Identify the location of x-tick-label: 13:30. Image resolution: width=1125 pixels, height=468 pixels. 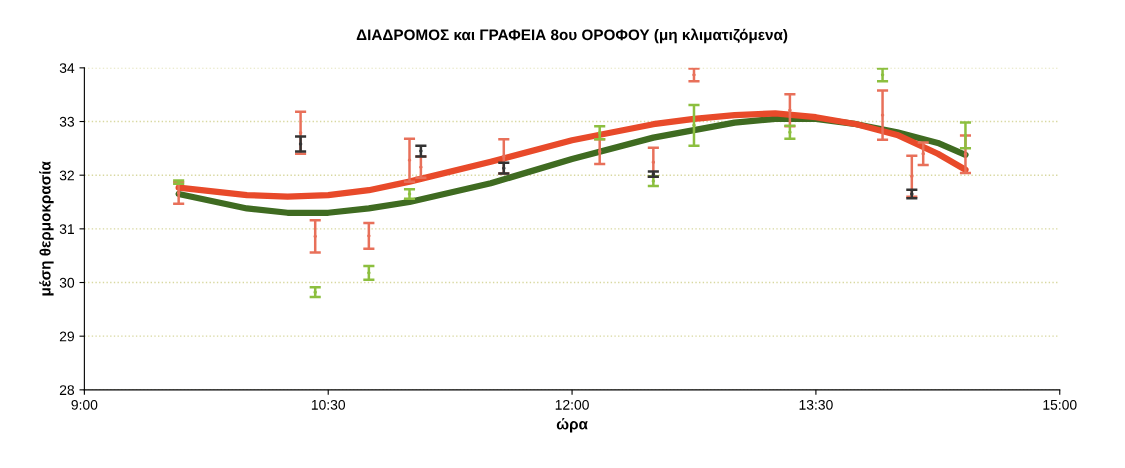
(816, 404).